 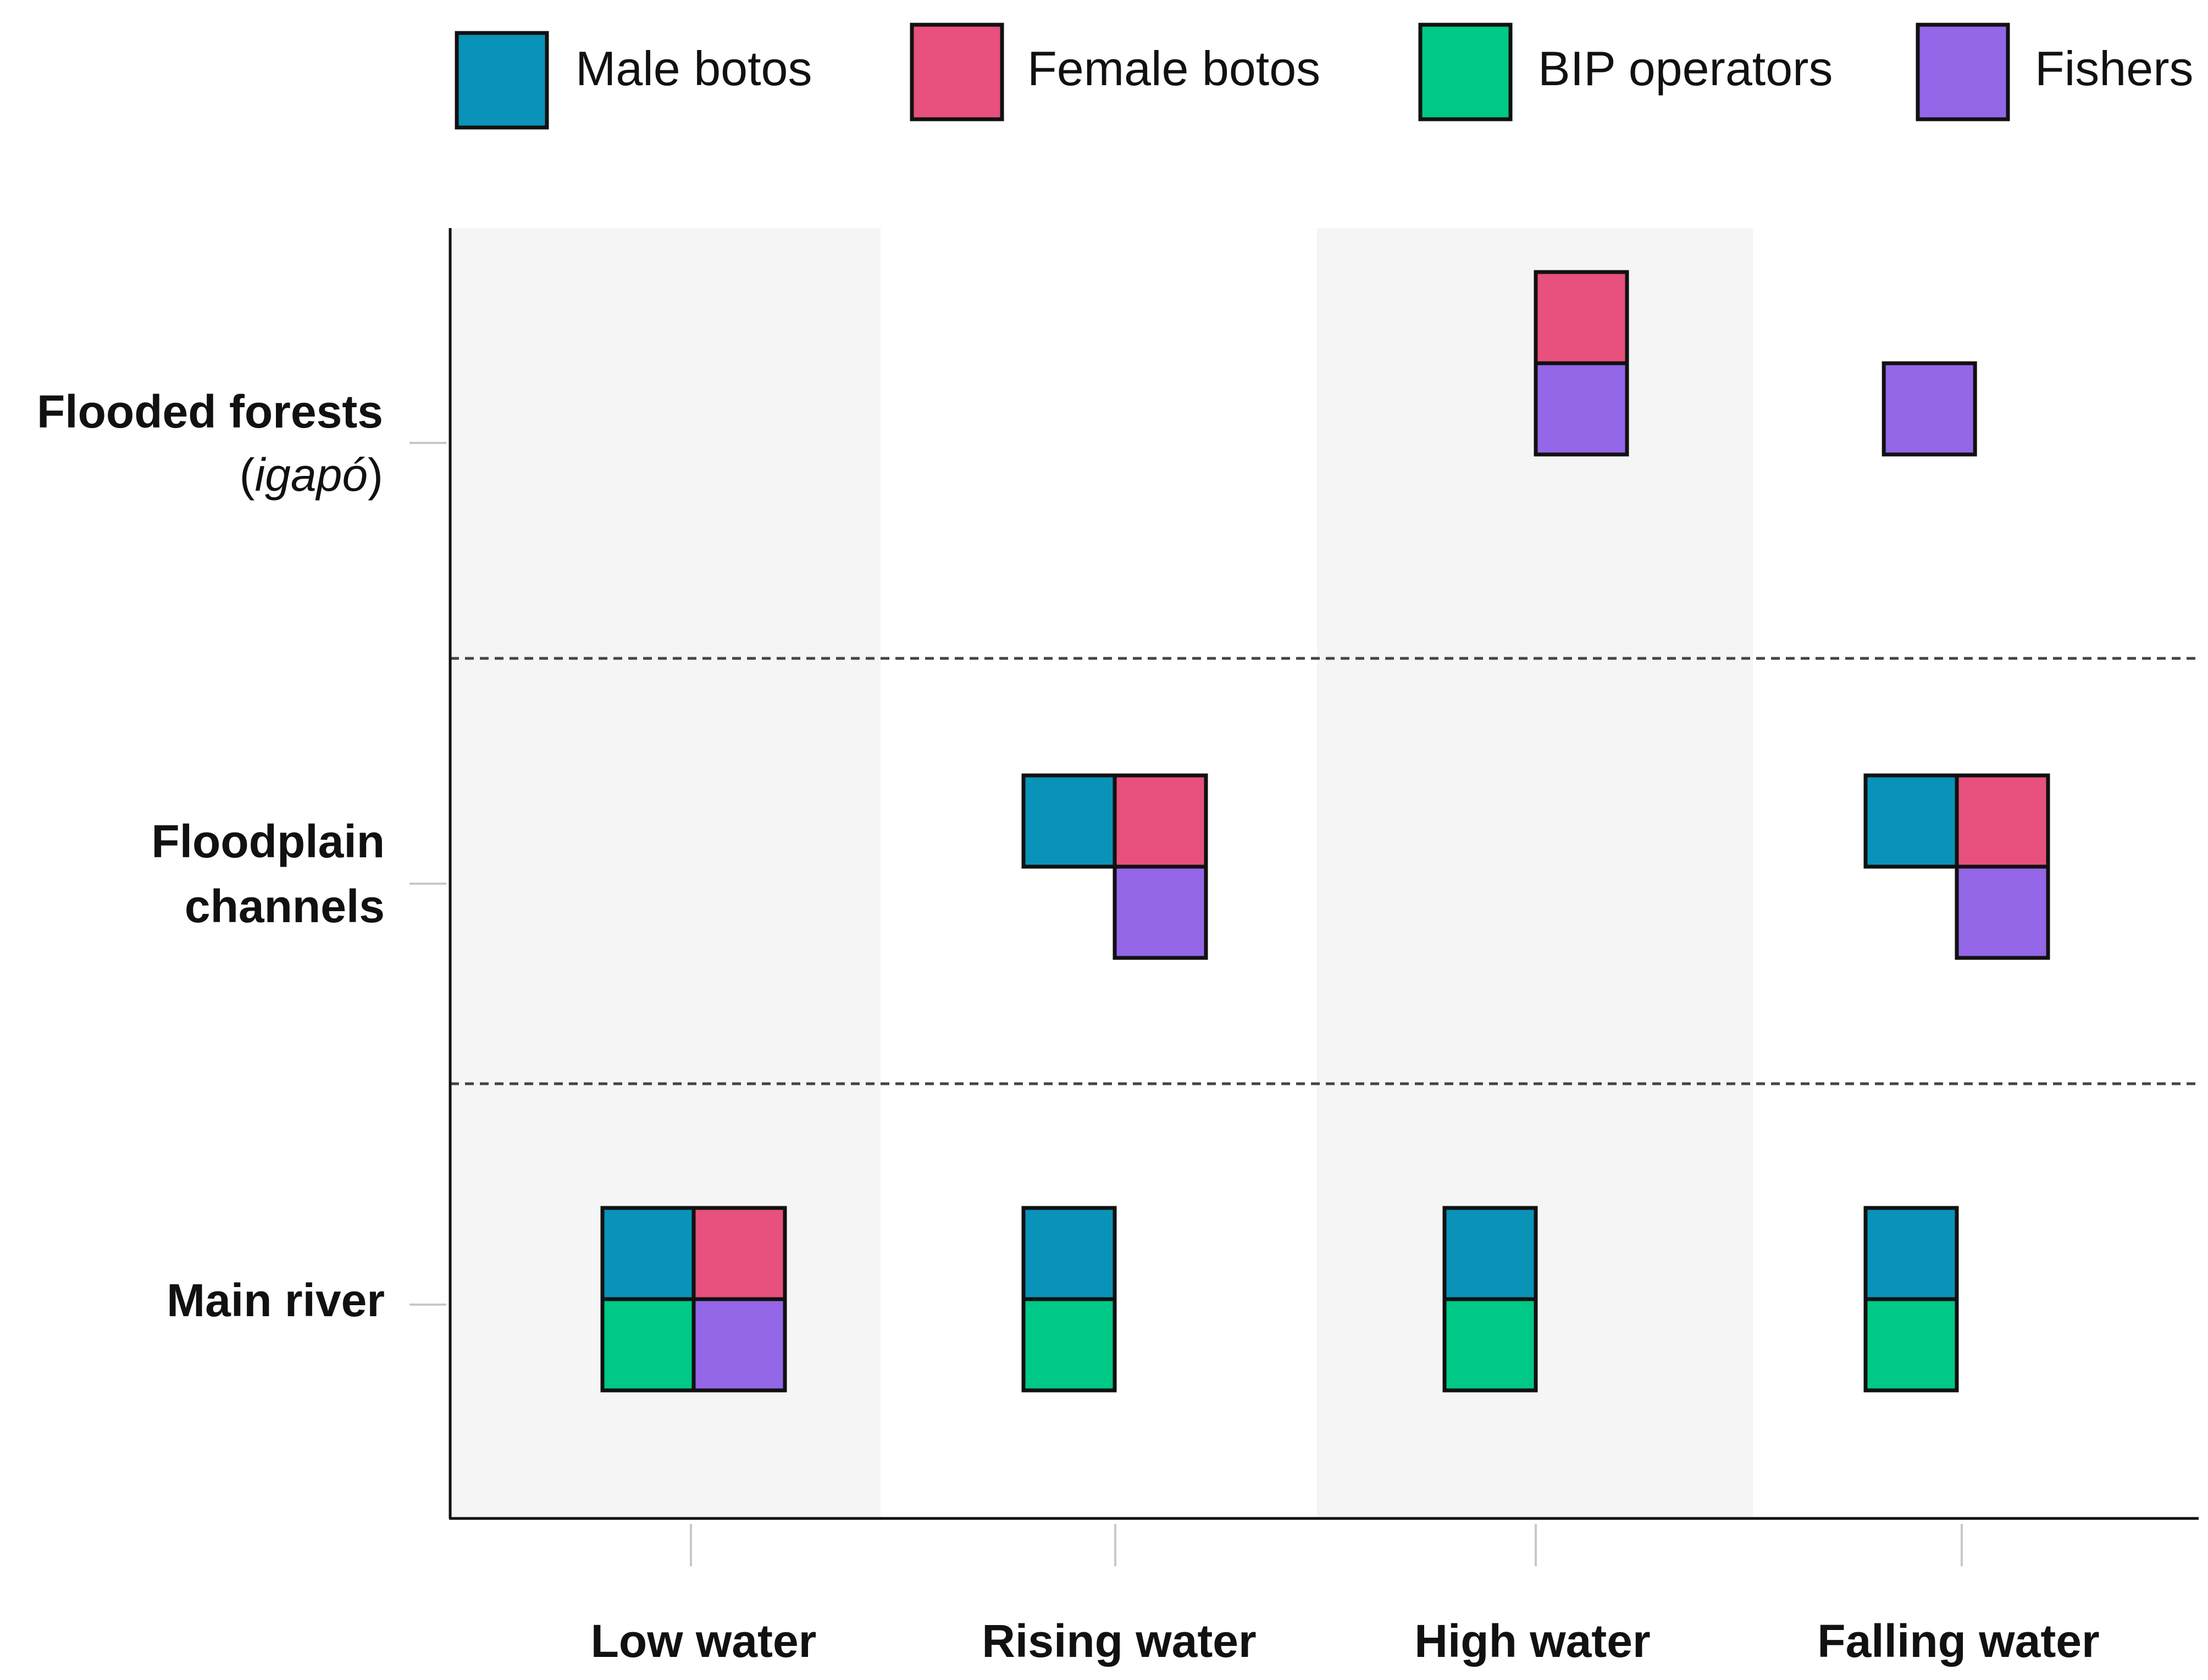 What do you see at coordinates (1465, 72) in the screenshot?
I see `legend-swatch-bip` at bounding box center [1465, 72].